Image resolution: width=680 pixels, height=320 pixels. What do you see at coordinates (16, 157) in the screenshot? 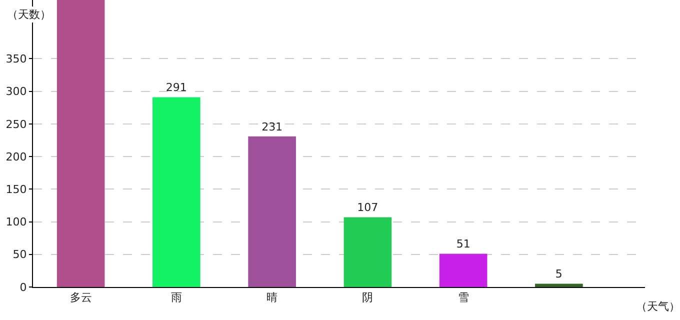
I see `y-tick-label: 200` at bounding box center [16, 157].